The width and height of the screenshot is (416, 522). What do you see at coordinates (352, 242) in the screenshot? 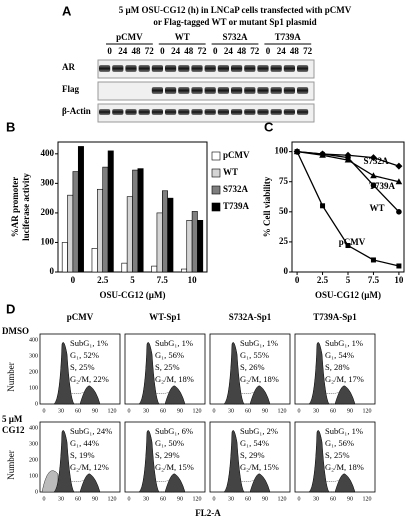
I see `series-label: pCMV` at bounding box center [352, 242].